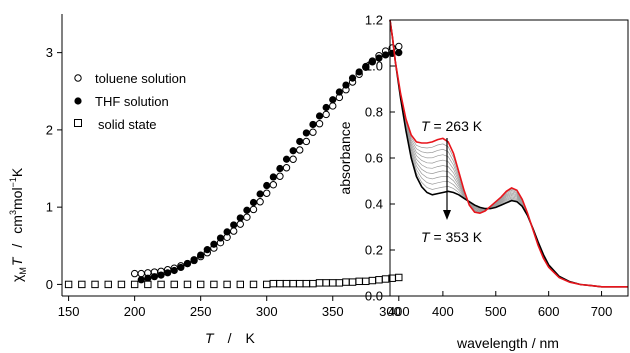  I want to click on right-y-tick-label: 1.2, so click(374, 20).